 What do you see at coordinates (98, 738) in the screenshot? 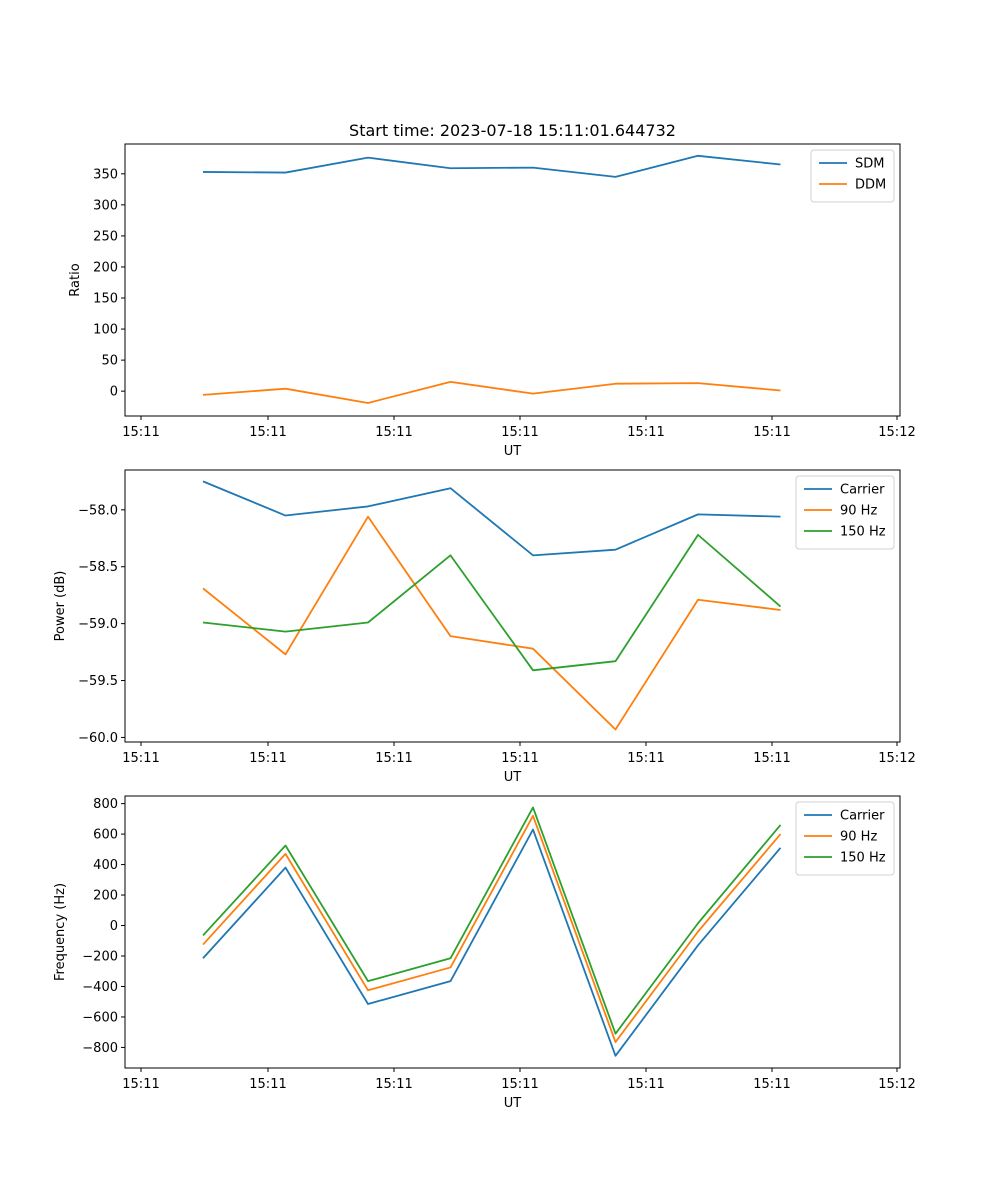
I see `y-tick-label: −60.0` at bounding box center [98, 738].